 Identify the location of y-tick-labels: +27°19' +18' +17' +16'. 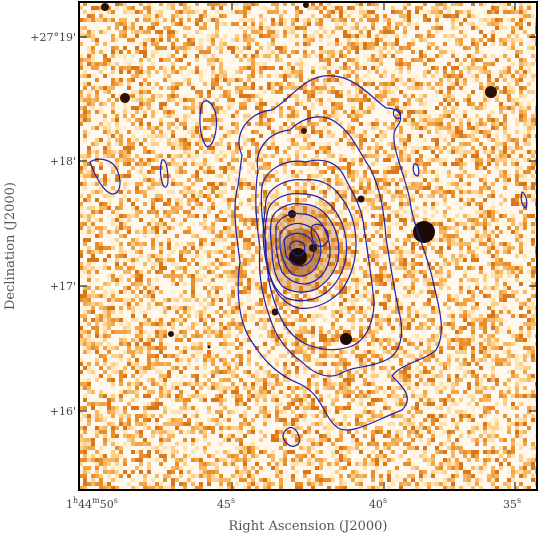
(53, 224).